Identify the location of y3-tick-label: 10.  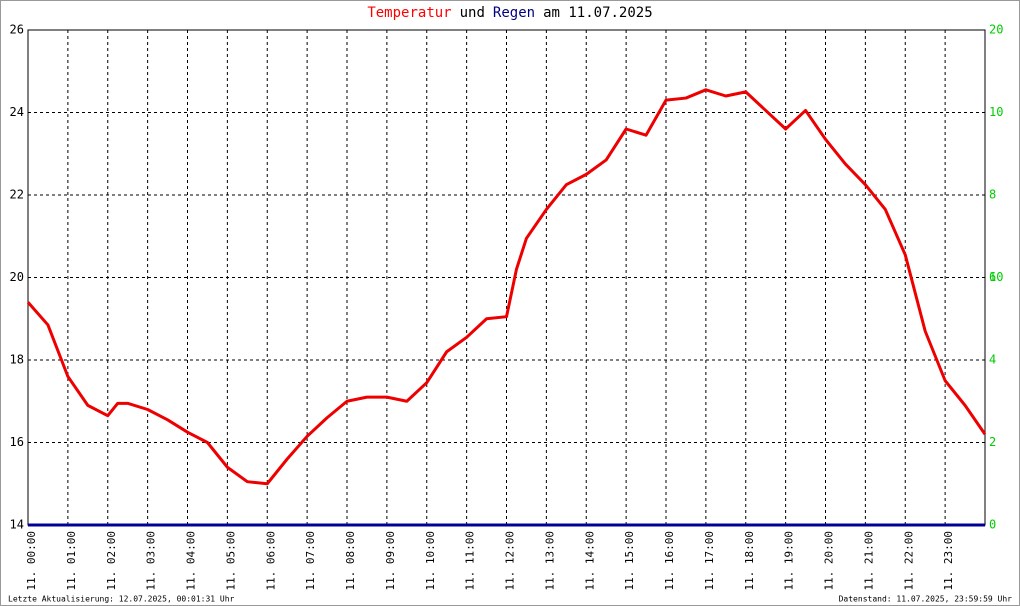
(996, 277).